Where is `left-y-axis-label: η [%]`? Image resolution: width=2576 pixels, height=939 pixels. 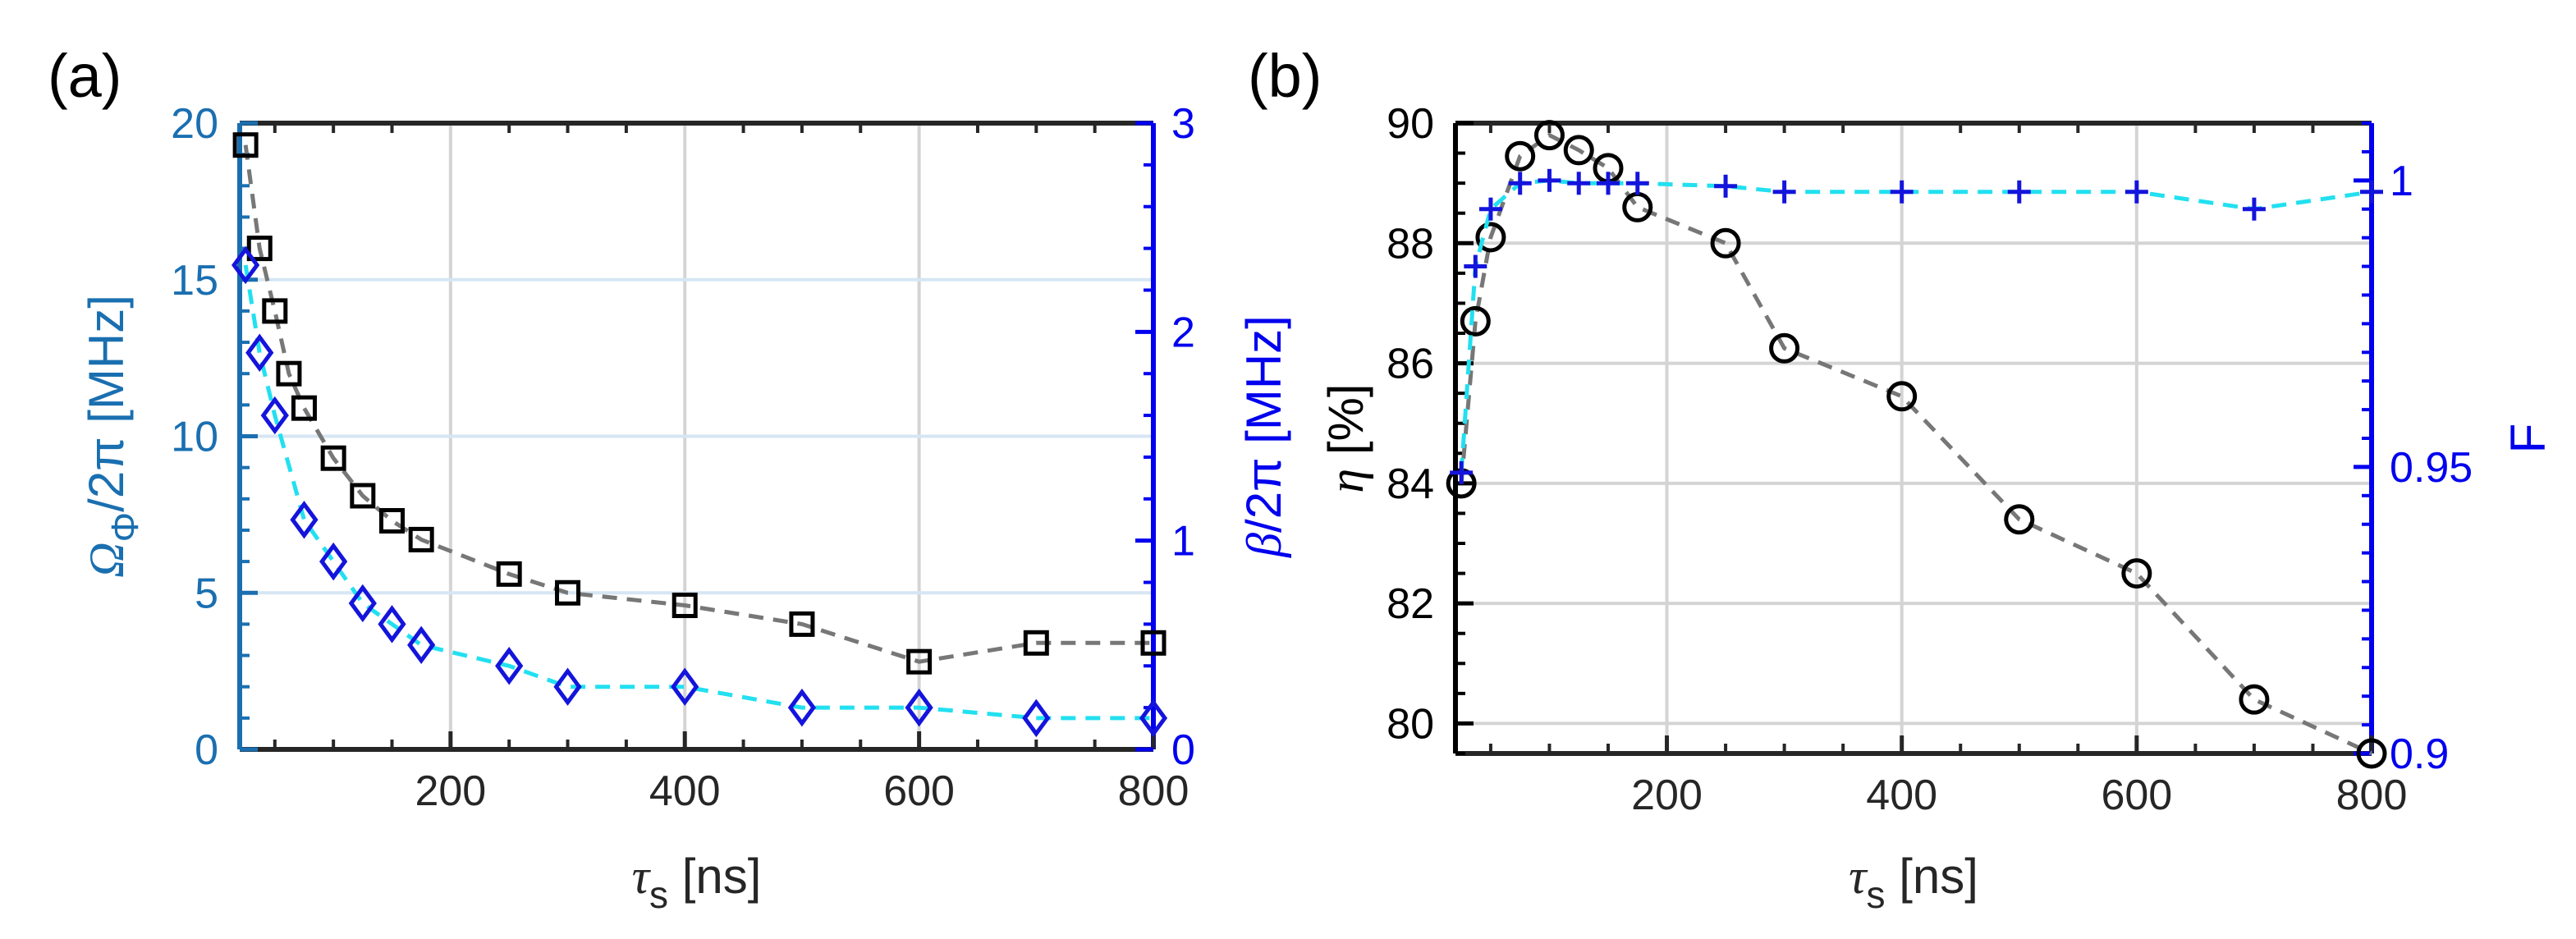
left-y-axis-label: η [%] is located at coordinates (1345, 438).